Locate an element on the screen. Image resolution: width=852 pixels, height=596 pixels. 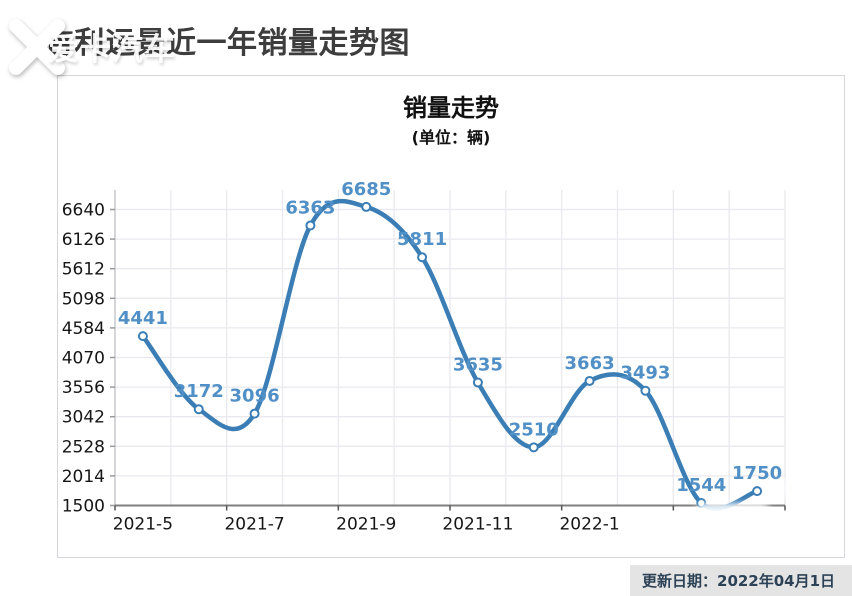
update-date-text: 更新日期：2022年04月1日 is located at coordinates (739, 581).